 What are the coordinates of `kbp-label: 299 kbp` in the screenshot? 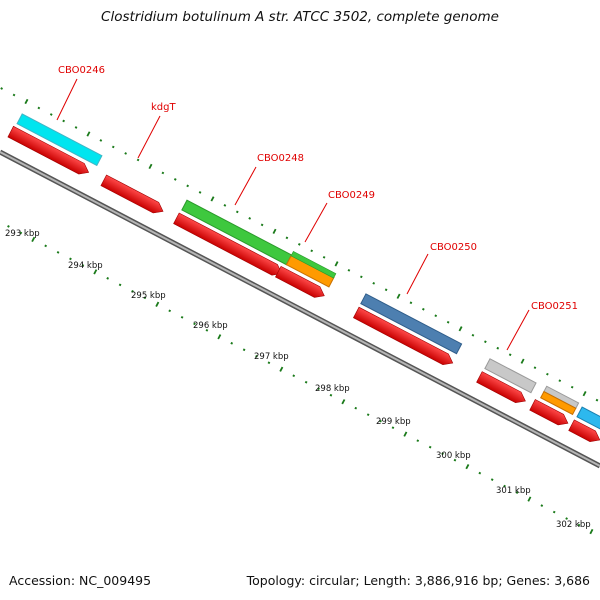 It's located at (393, 422).